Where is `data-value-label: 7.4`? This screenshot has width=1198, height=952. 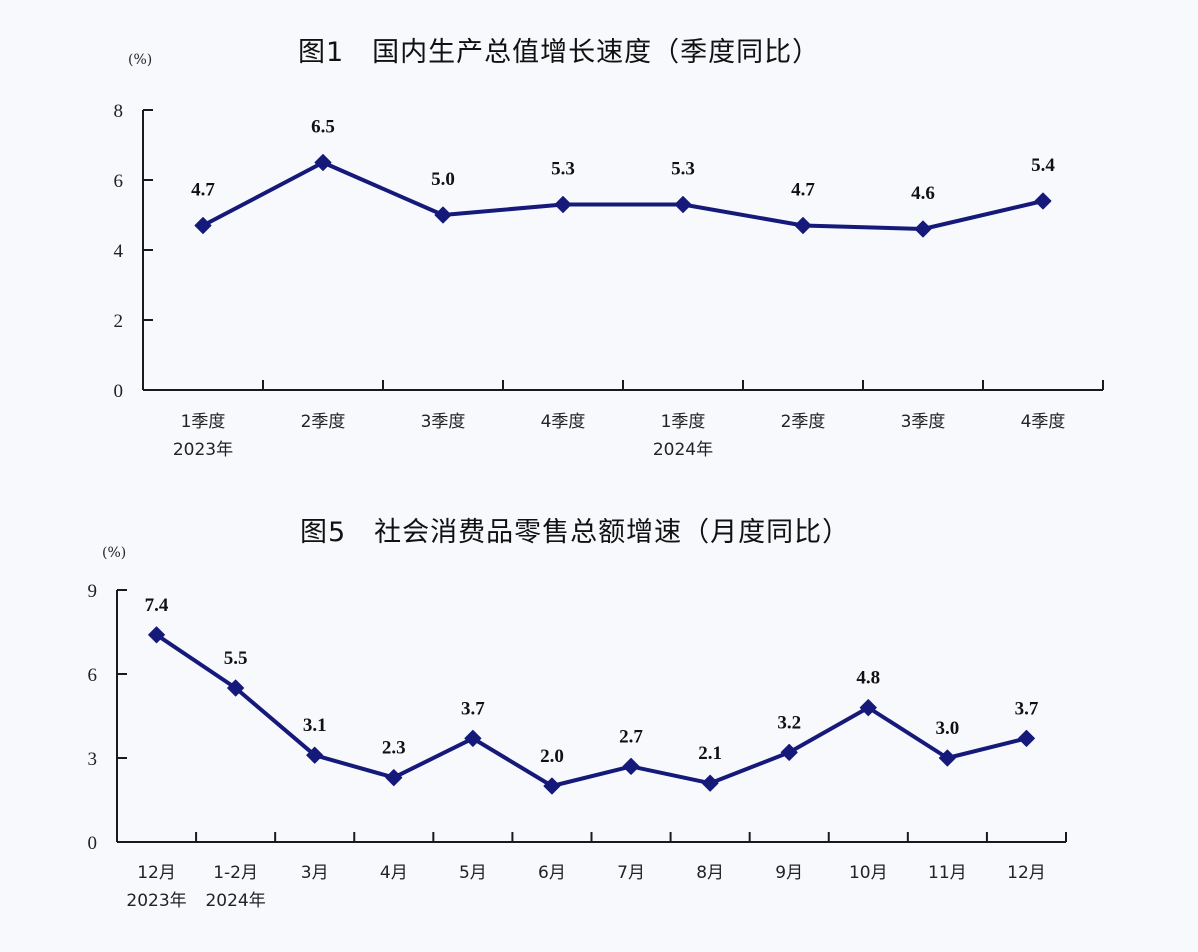 data-value-label: 7.4 is located at coordinates (157, 605).